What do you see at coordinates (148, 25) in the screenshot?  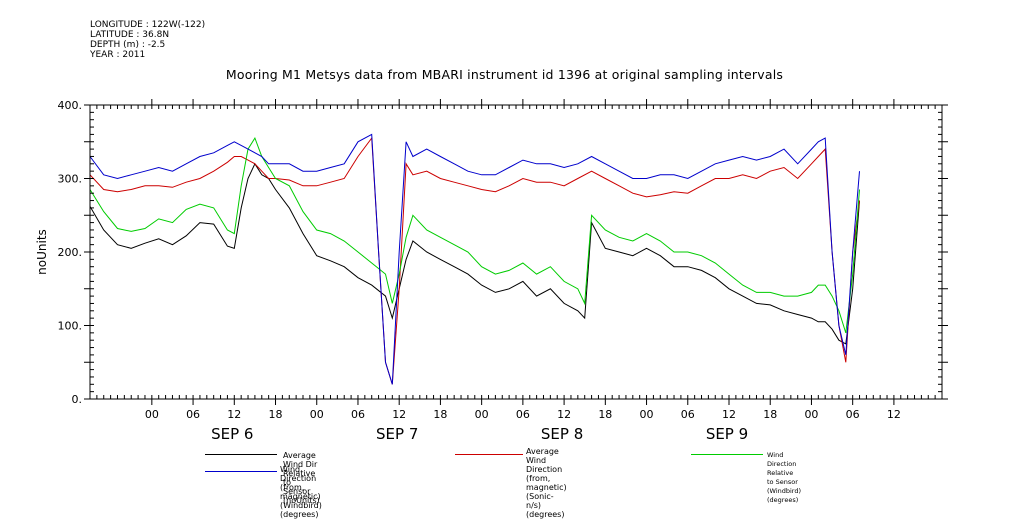 I see `longitude-label: LONGITUDE : 122W(-122)` at bounding box center [148, 25].